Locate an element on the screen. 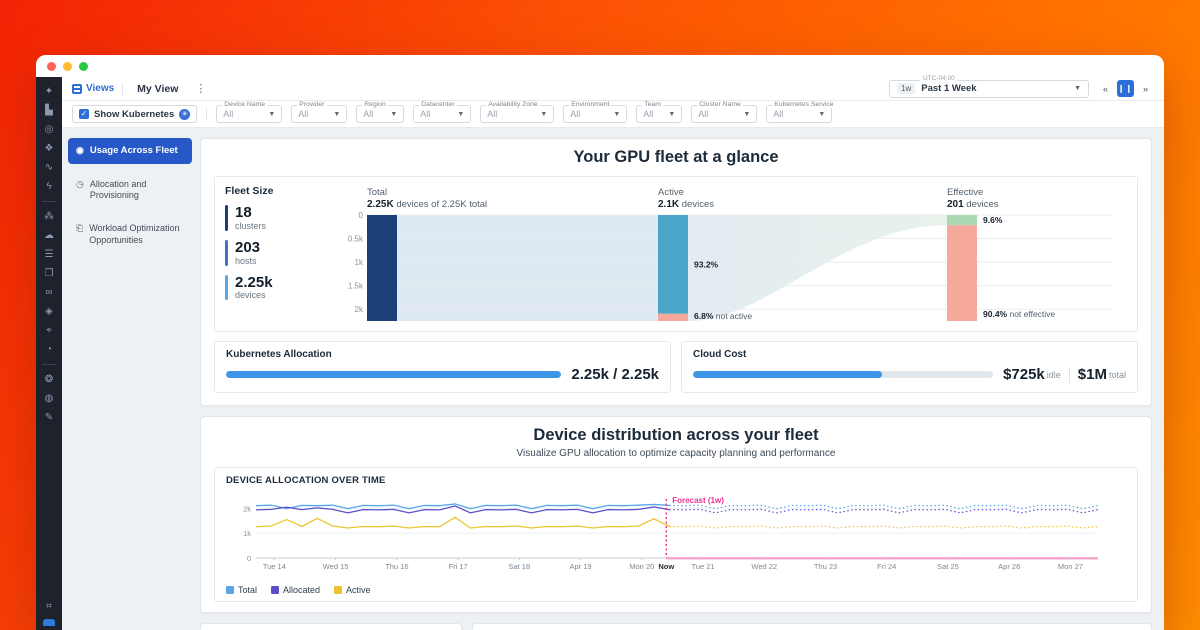 Image resolution: width=1200 pixels, height=630 pixels. svg-text: Now is located at coordinates (666, 566).